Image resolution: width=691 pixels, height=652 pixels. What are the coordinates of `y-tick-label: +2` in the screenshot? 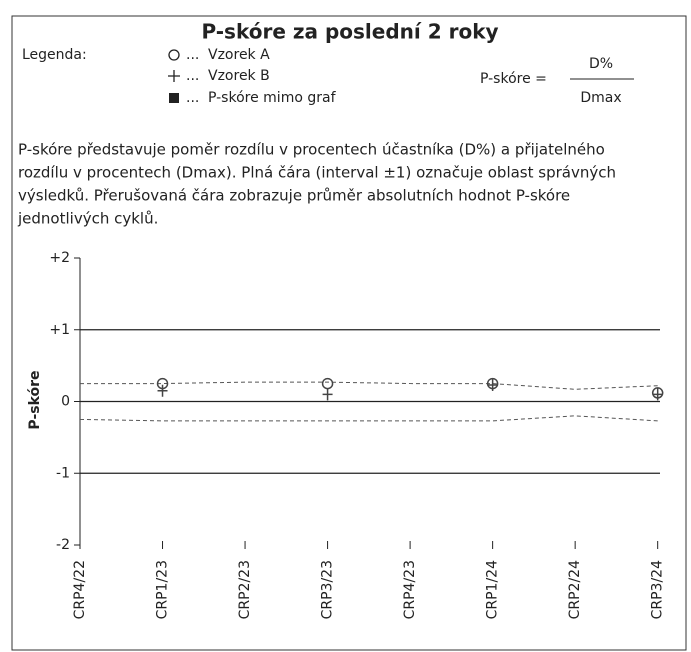 It's located at (59, 258).